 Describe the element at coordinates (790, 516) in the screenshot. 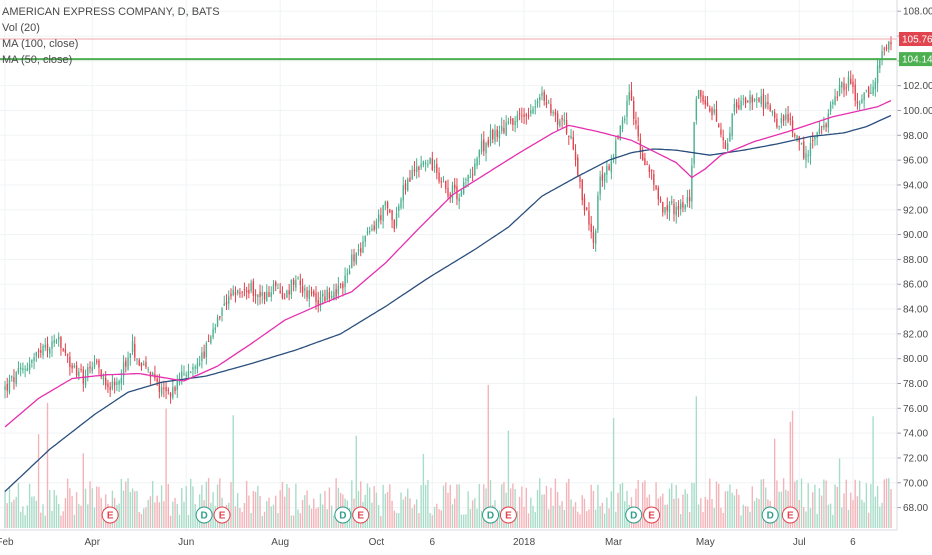

I see `earnings-marker-label: E` at that location.